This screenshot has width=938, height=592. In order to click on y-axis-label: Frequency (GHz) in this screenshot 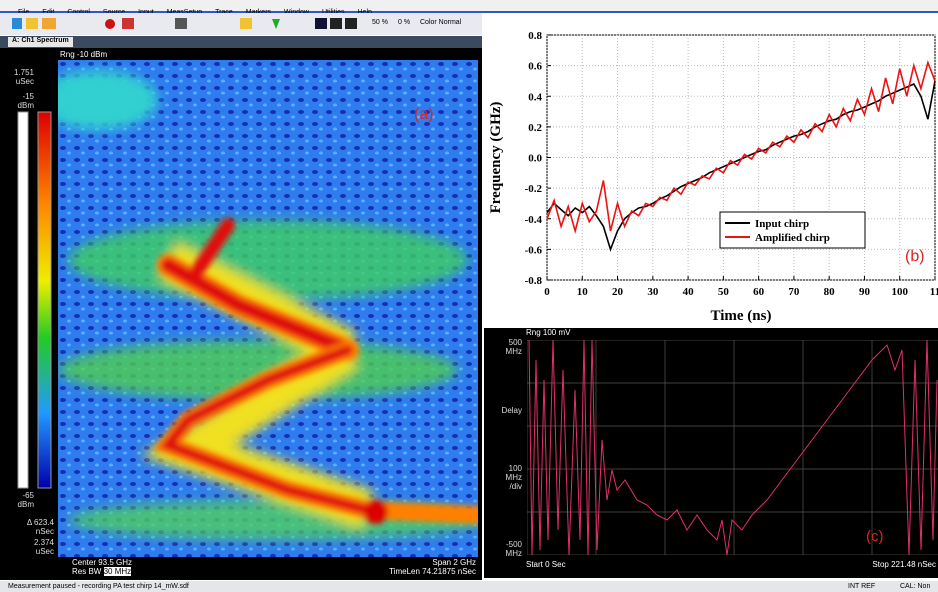, I will do `click(496, 158)`.